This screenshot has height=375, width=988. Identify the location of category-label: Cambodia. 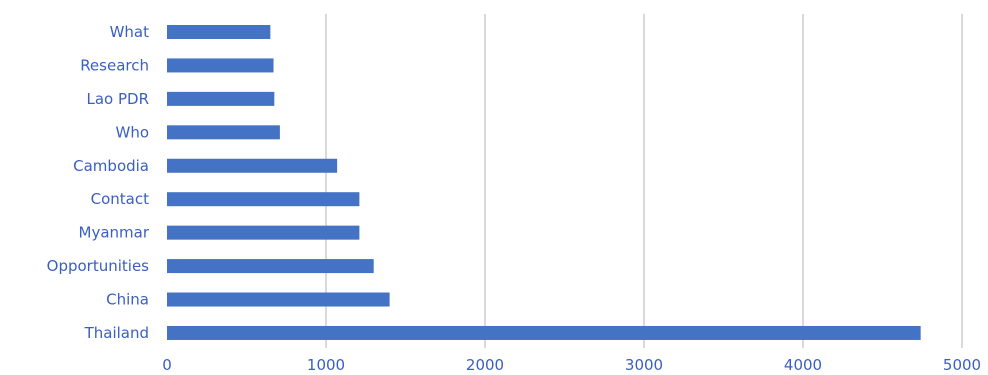
(111, 166).